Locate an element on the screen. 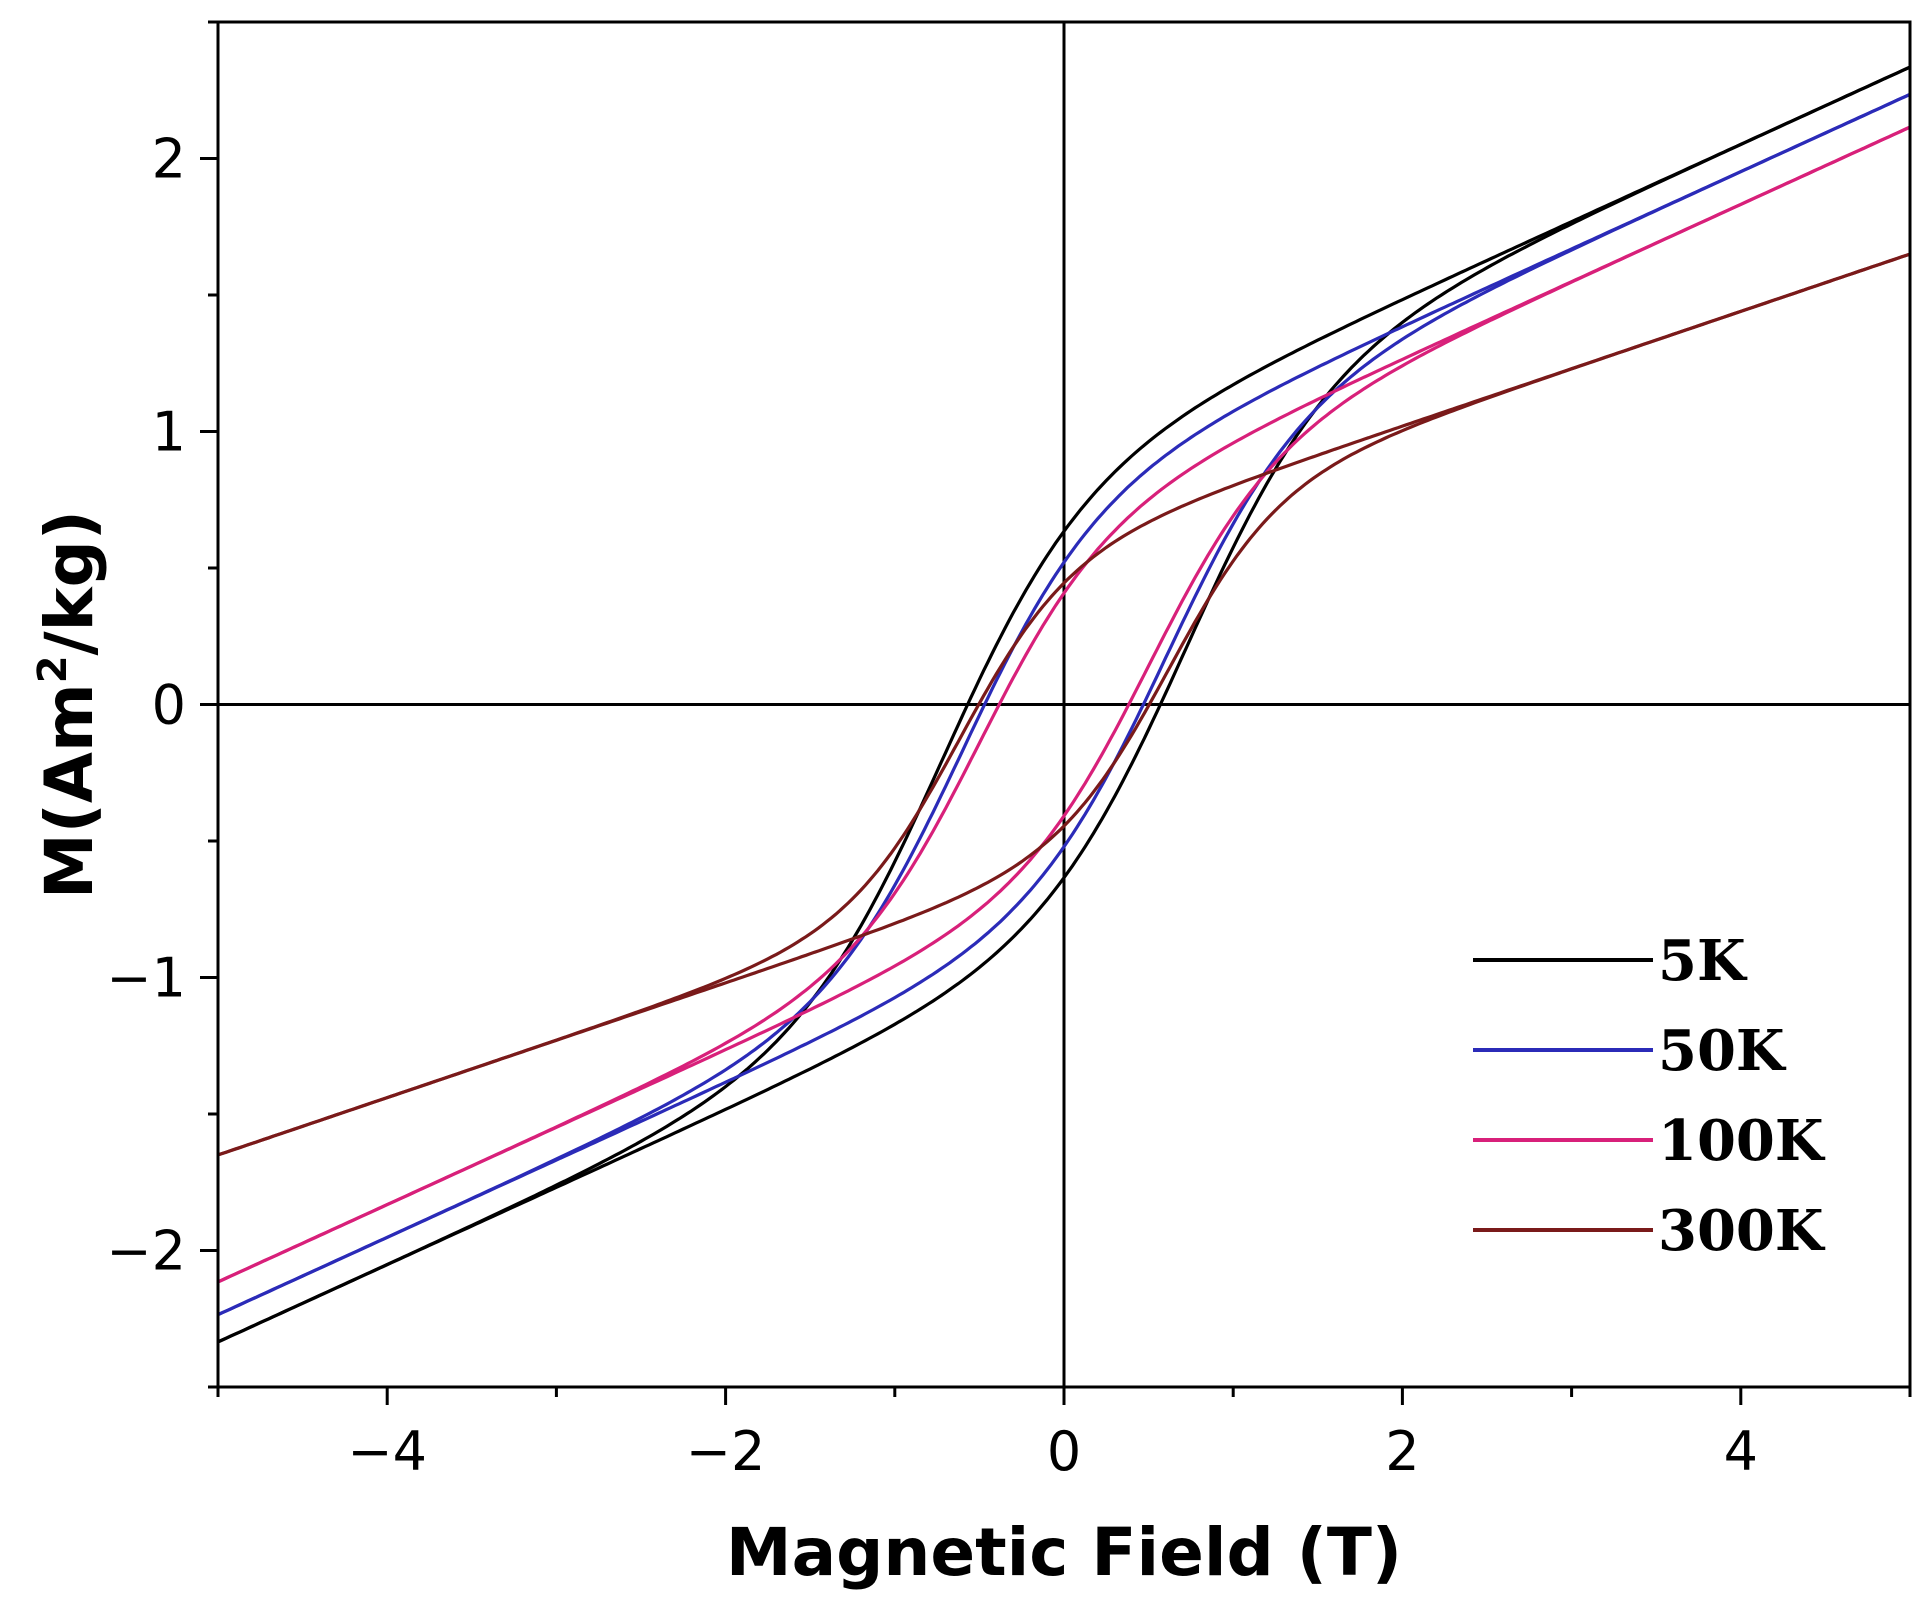  y-tick-label: −2 is located at coordinates (146, 1251).